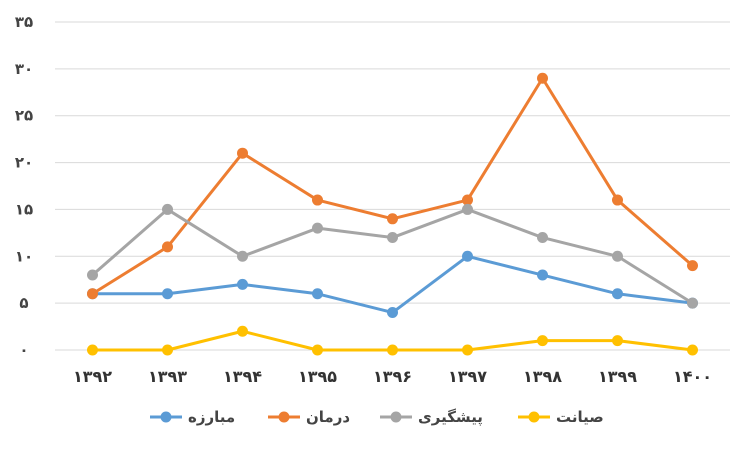 The width and height of the screenshot is (752, 457). Describe the element at coordinates (467, 376) in the screenshot. I see `x-tick-label-5: ۱۳۹۷` at that location.